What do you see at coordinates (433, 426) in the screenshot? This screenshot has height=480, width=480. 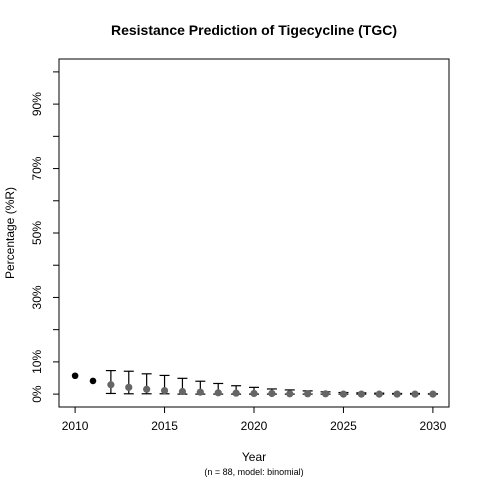 I see `x-tick-label: 2030` at bounding box center [433, 426].